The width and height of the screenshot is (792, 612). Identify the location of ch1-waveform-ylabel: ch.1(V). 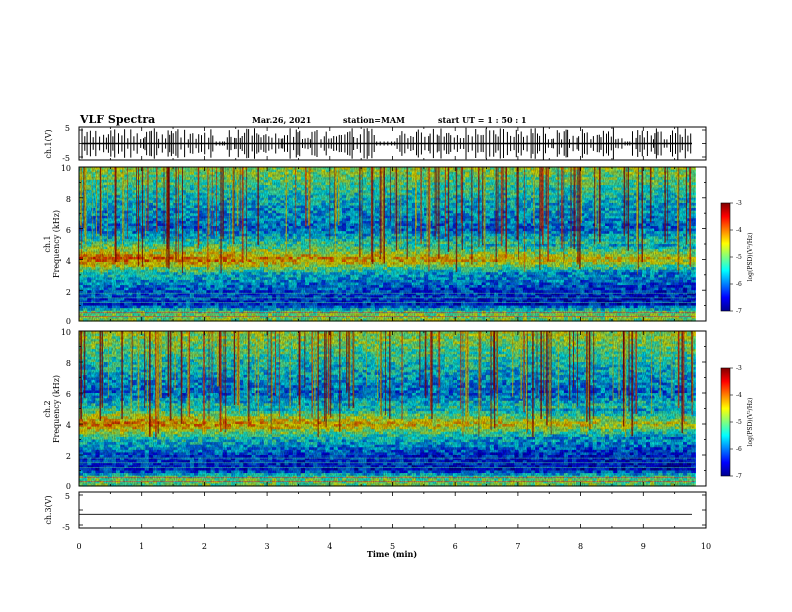
(48, 143).